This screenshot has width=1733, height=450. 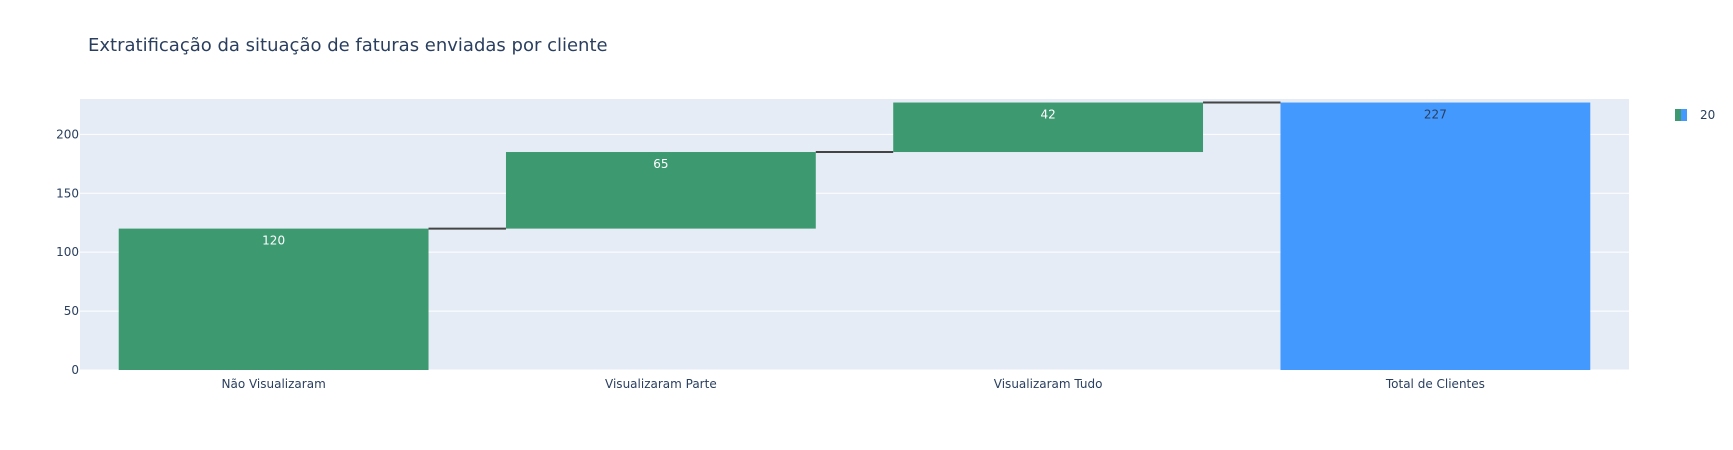 I want to click on legend-label: 20, so click(x=1707, y=115).